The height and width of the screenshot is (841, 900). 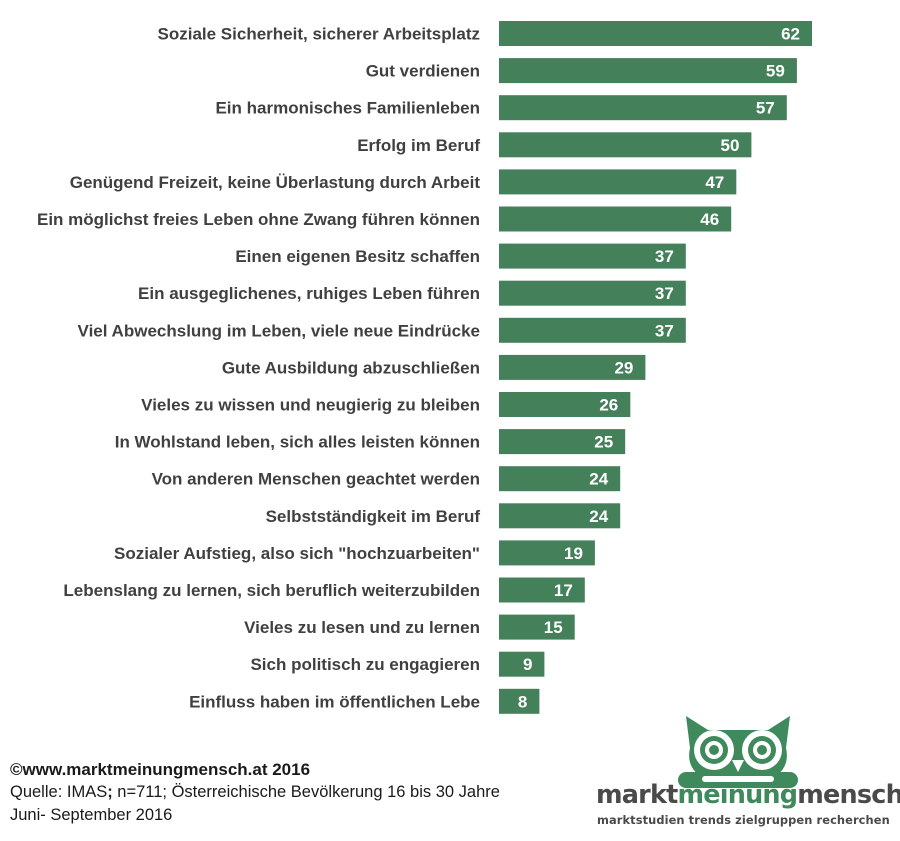 I want to click on value-label: 29, so click(x=623, y=367).